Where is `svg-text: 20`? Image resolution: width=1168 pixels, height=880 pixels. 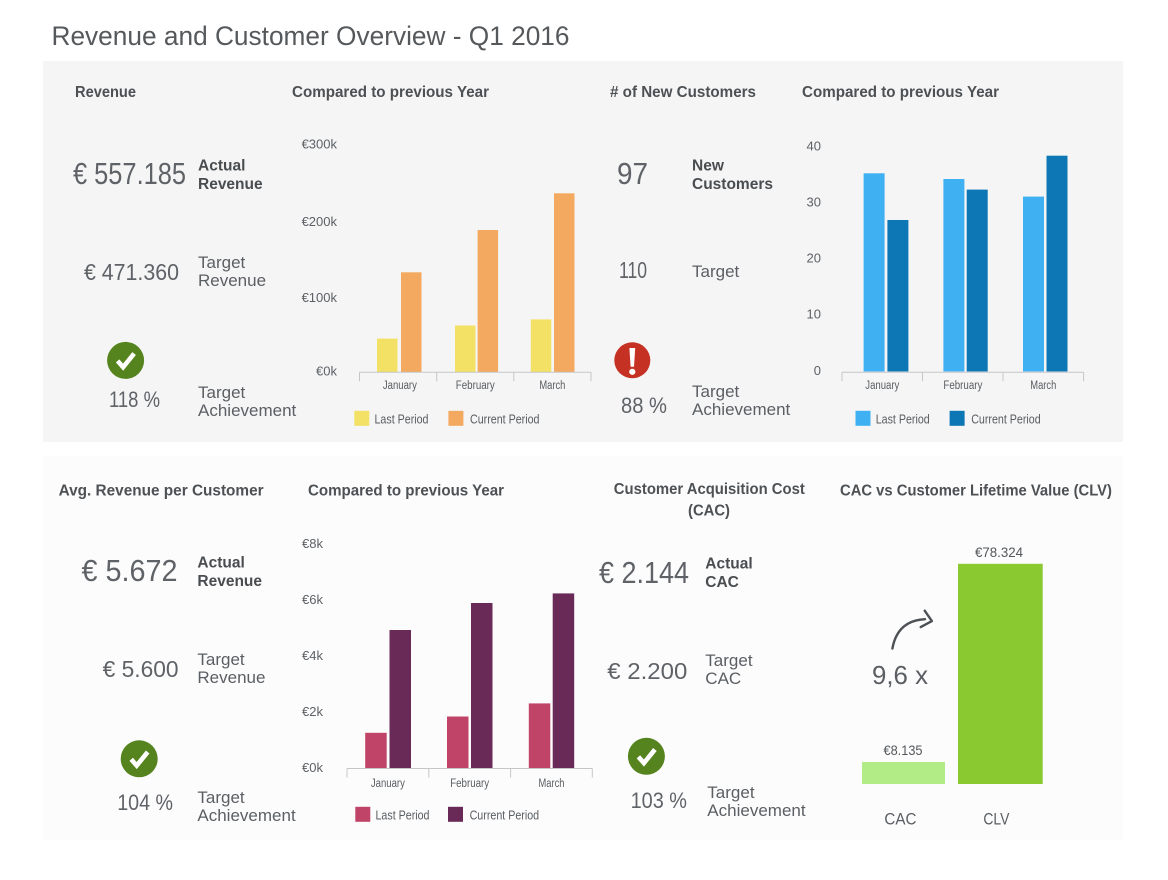
svg-text: 20 is located at coordinates (814, 258).